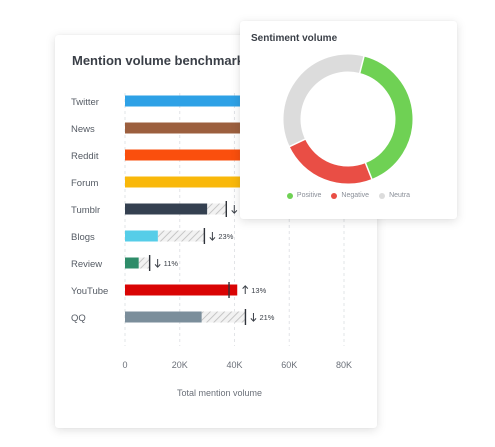 This screenshot has width=495, height=447. I want to click on change-label-youtube: 13%, so click(258, 290).